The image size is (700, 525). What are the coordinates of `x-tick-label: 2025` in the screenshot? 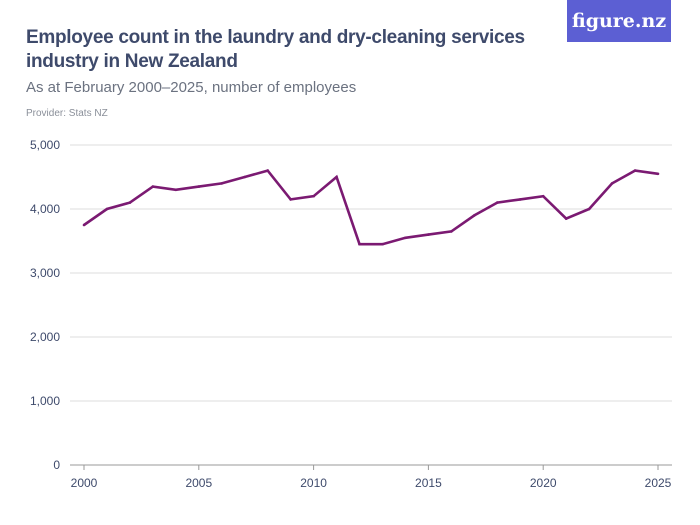 It's located at (658, 483).